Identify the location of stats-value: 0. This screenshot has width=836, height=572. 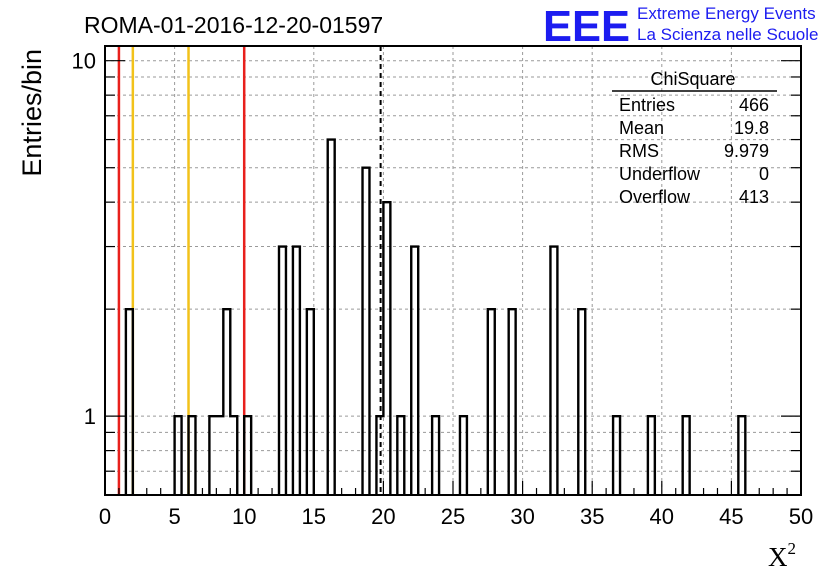
(764, 174).